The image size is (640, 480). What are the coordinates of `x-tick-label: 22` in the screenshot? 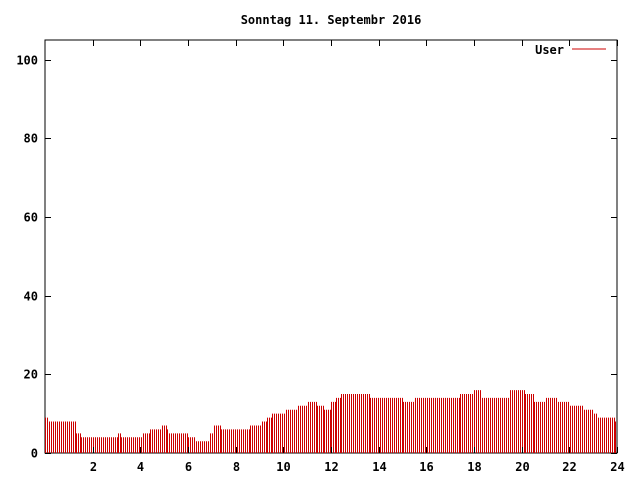 It's located at (569, 467).